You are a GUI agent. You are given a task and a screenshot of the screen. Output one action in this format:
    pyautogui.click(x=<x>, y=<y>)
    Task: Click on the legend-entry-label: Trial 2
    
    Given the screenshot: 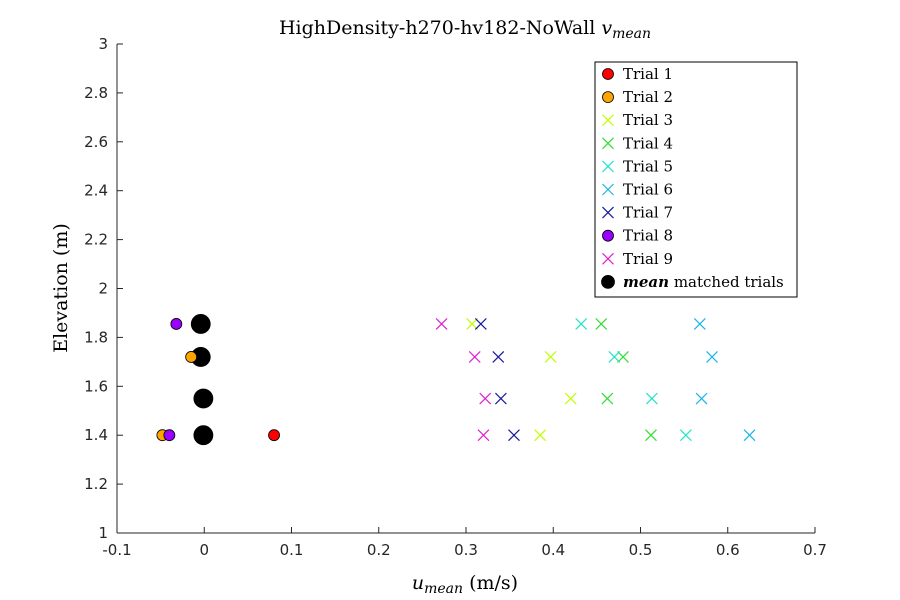 What is the action you would take?
    pyautogui.click(x=648, y=97)
    